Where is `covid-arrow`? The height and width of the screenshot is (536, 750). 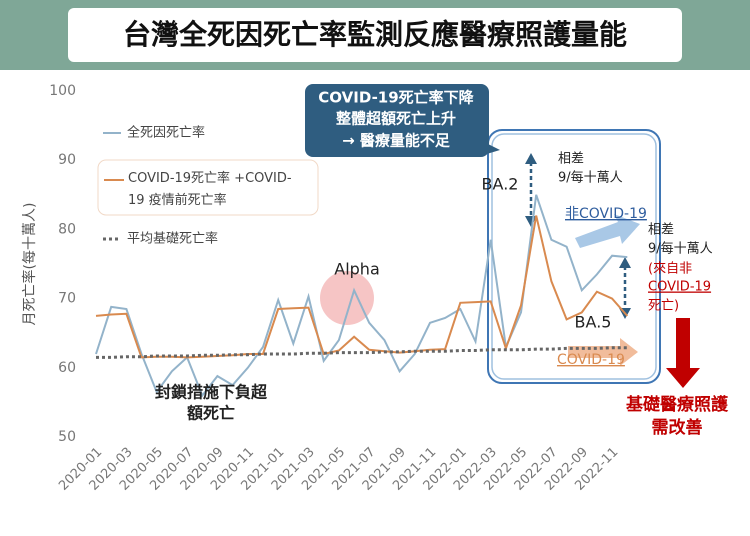 covid-arrow is located at coordinates (603, 352).